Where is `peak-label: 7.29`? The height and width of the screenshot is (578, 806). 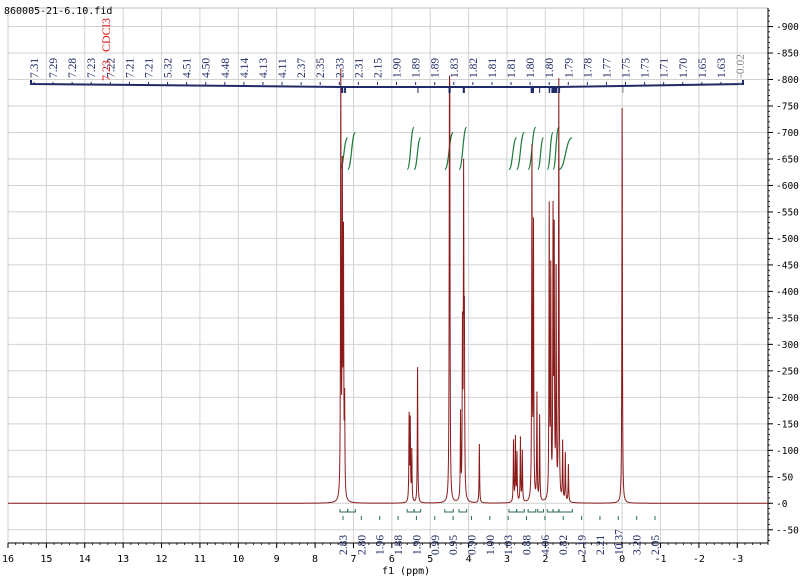
peak-label: 7.29 is located at coordinates (54, 68).